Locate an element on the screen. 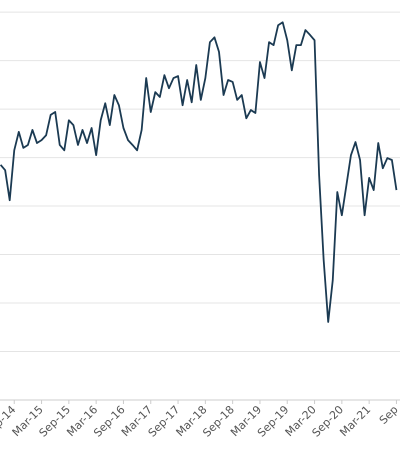 The height and width of the screenshot is (460, 400). x-tick-label: Mar-21 is located at coordinates (355, 421).